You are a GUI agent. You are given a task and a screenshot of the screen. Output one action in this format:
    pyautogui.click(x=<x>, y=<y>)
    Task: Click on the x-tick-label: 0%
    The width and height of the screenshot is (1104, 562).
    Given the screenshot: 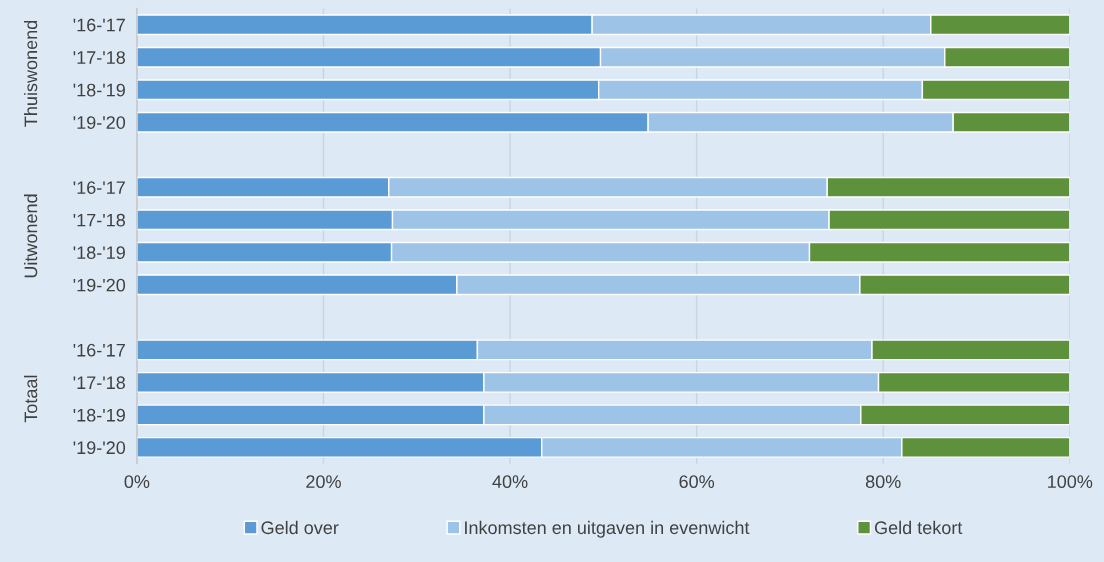 What is the action you would take?
    pyautogui.click(x=137, y=482)
    